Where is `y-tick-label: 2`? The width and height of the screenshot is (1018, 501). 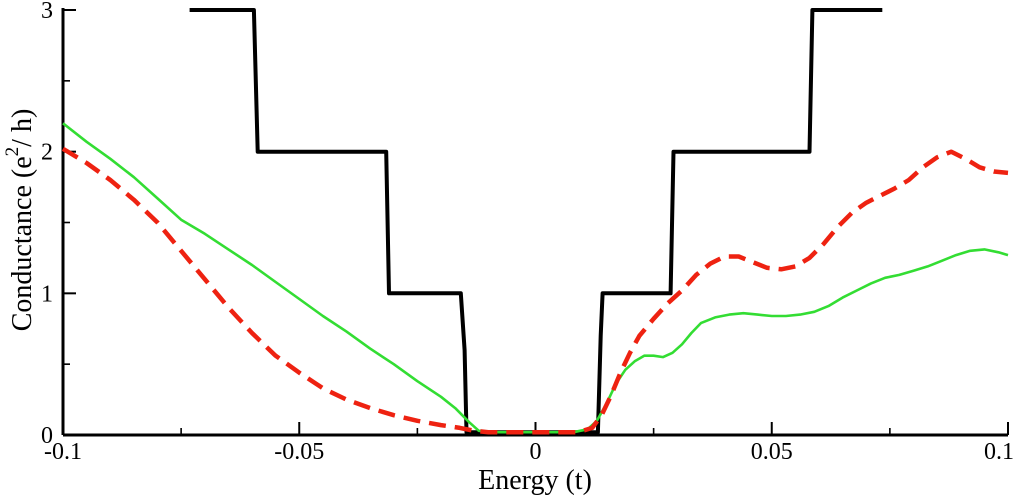 y-tick-label: 2 is located at coordinates (47, 153).